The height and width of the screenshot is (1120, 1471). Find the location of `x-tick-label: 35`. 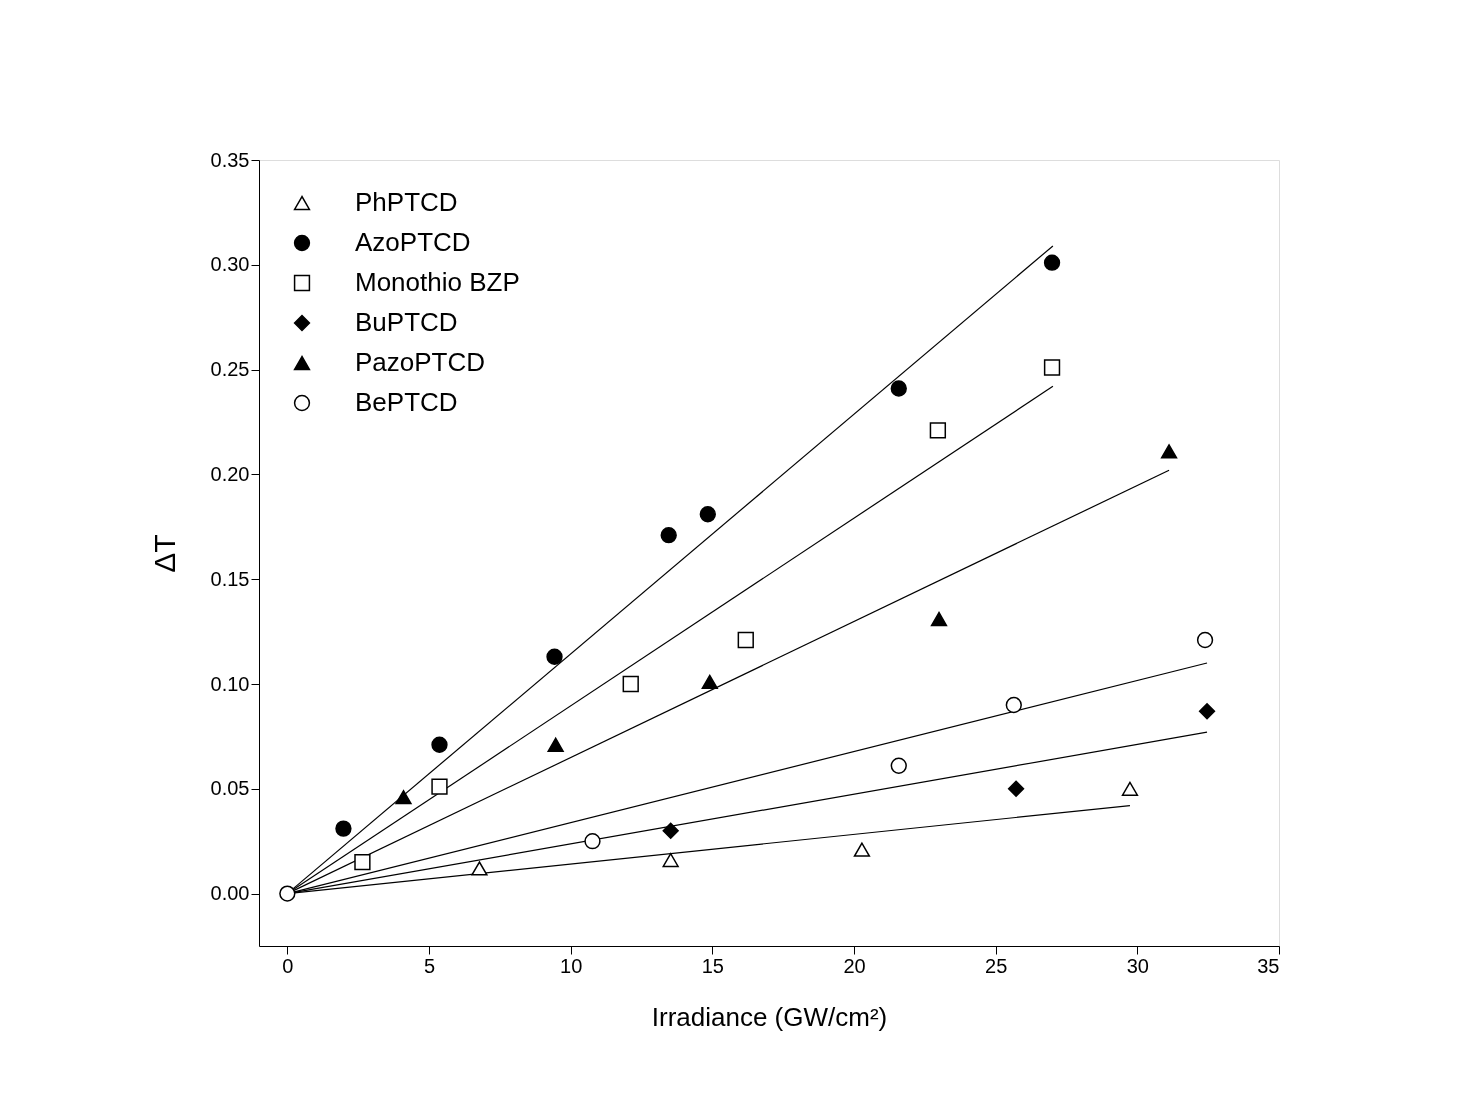

x-tick-label: 35 is located at coordinates (1268, 965).